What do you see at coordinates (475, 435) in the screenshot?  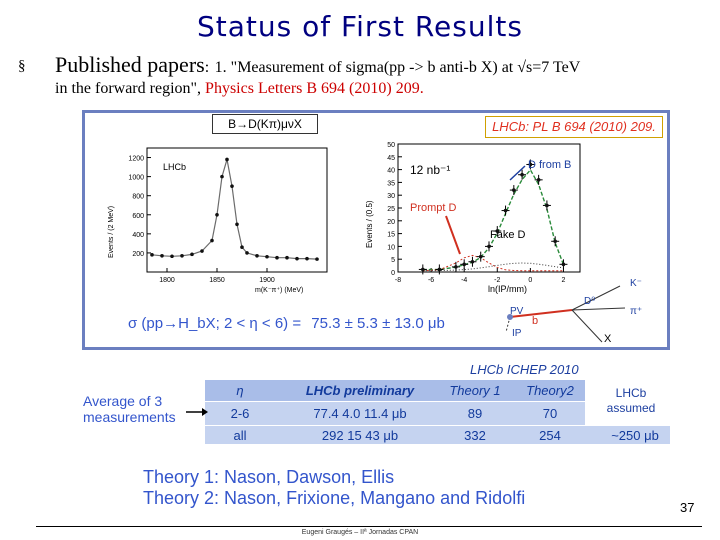 I see `cell-theory1: 332` at bounding box center [475, 435].